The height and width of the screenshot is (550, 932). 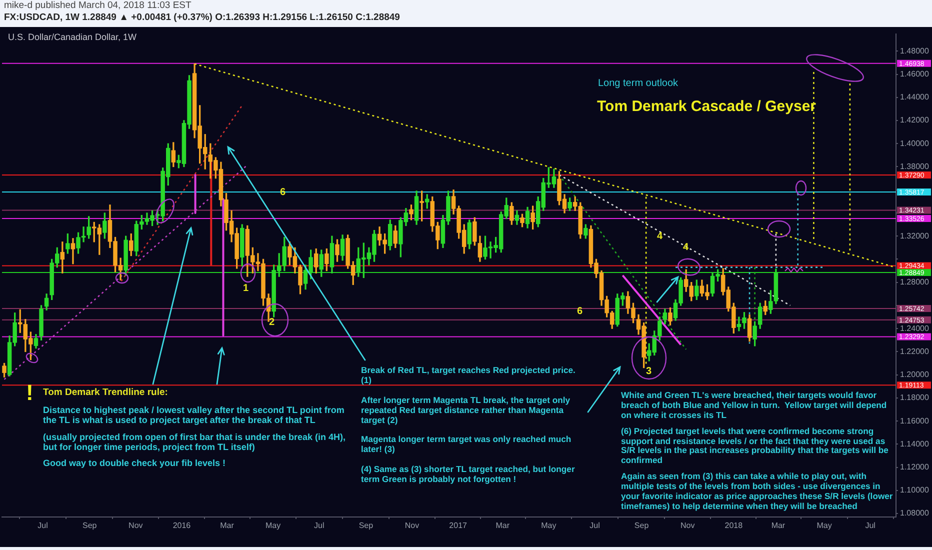 What do you see at coordinates (272, 322) in the screenshot?
I see `annotation: 2` at bounding box center [272, 322].